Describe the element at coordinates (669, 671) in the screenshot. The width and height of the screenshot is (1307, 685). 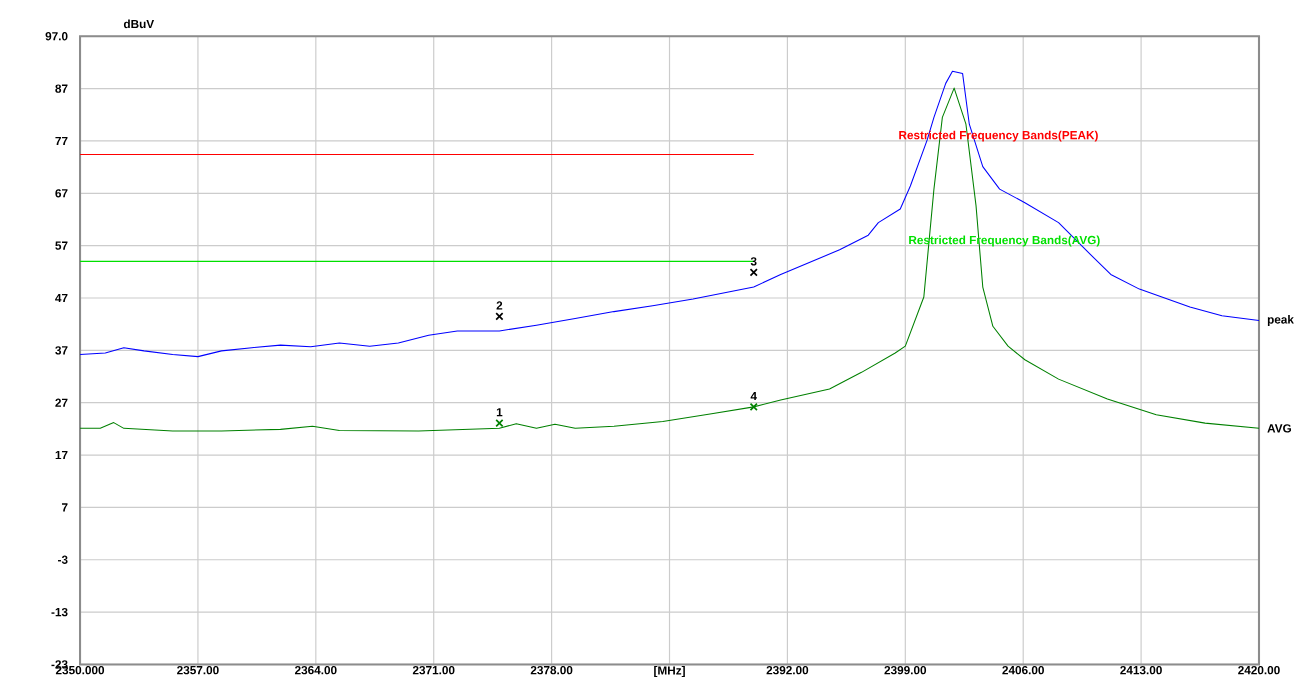
I see `x-tick-label: [MHz]` at that location.